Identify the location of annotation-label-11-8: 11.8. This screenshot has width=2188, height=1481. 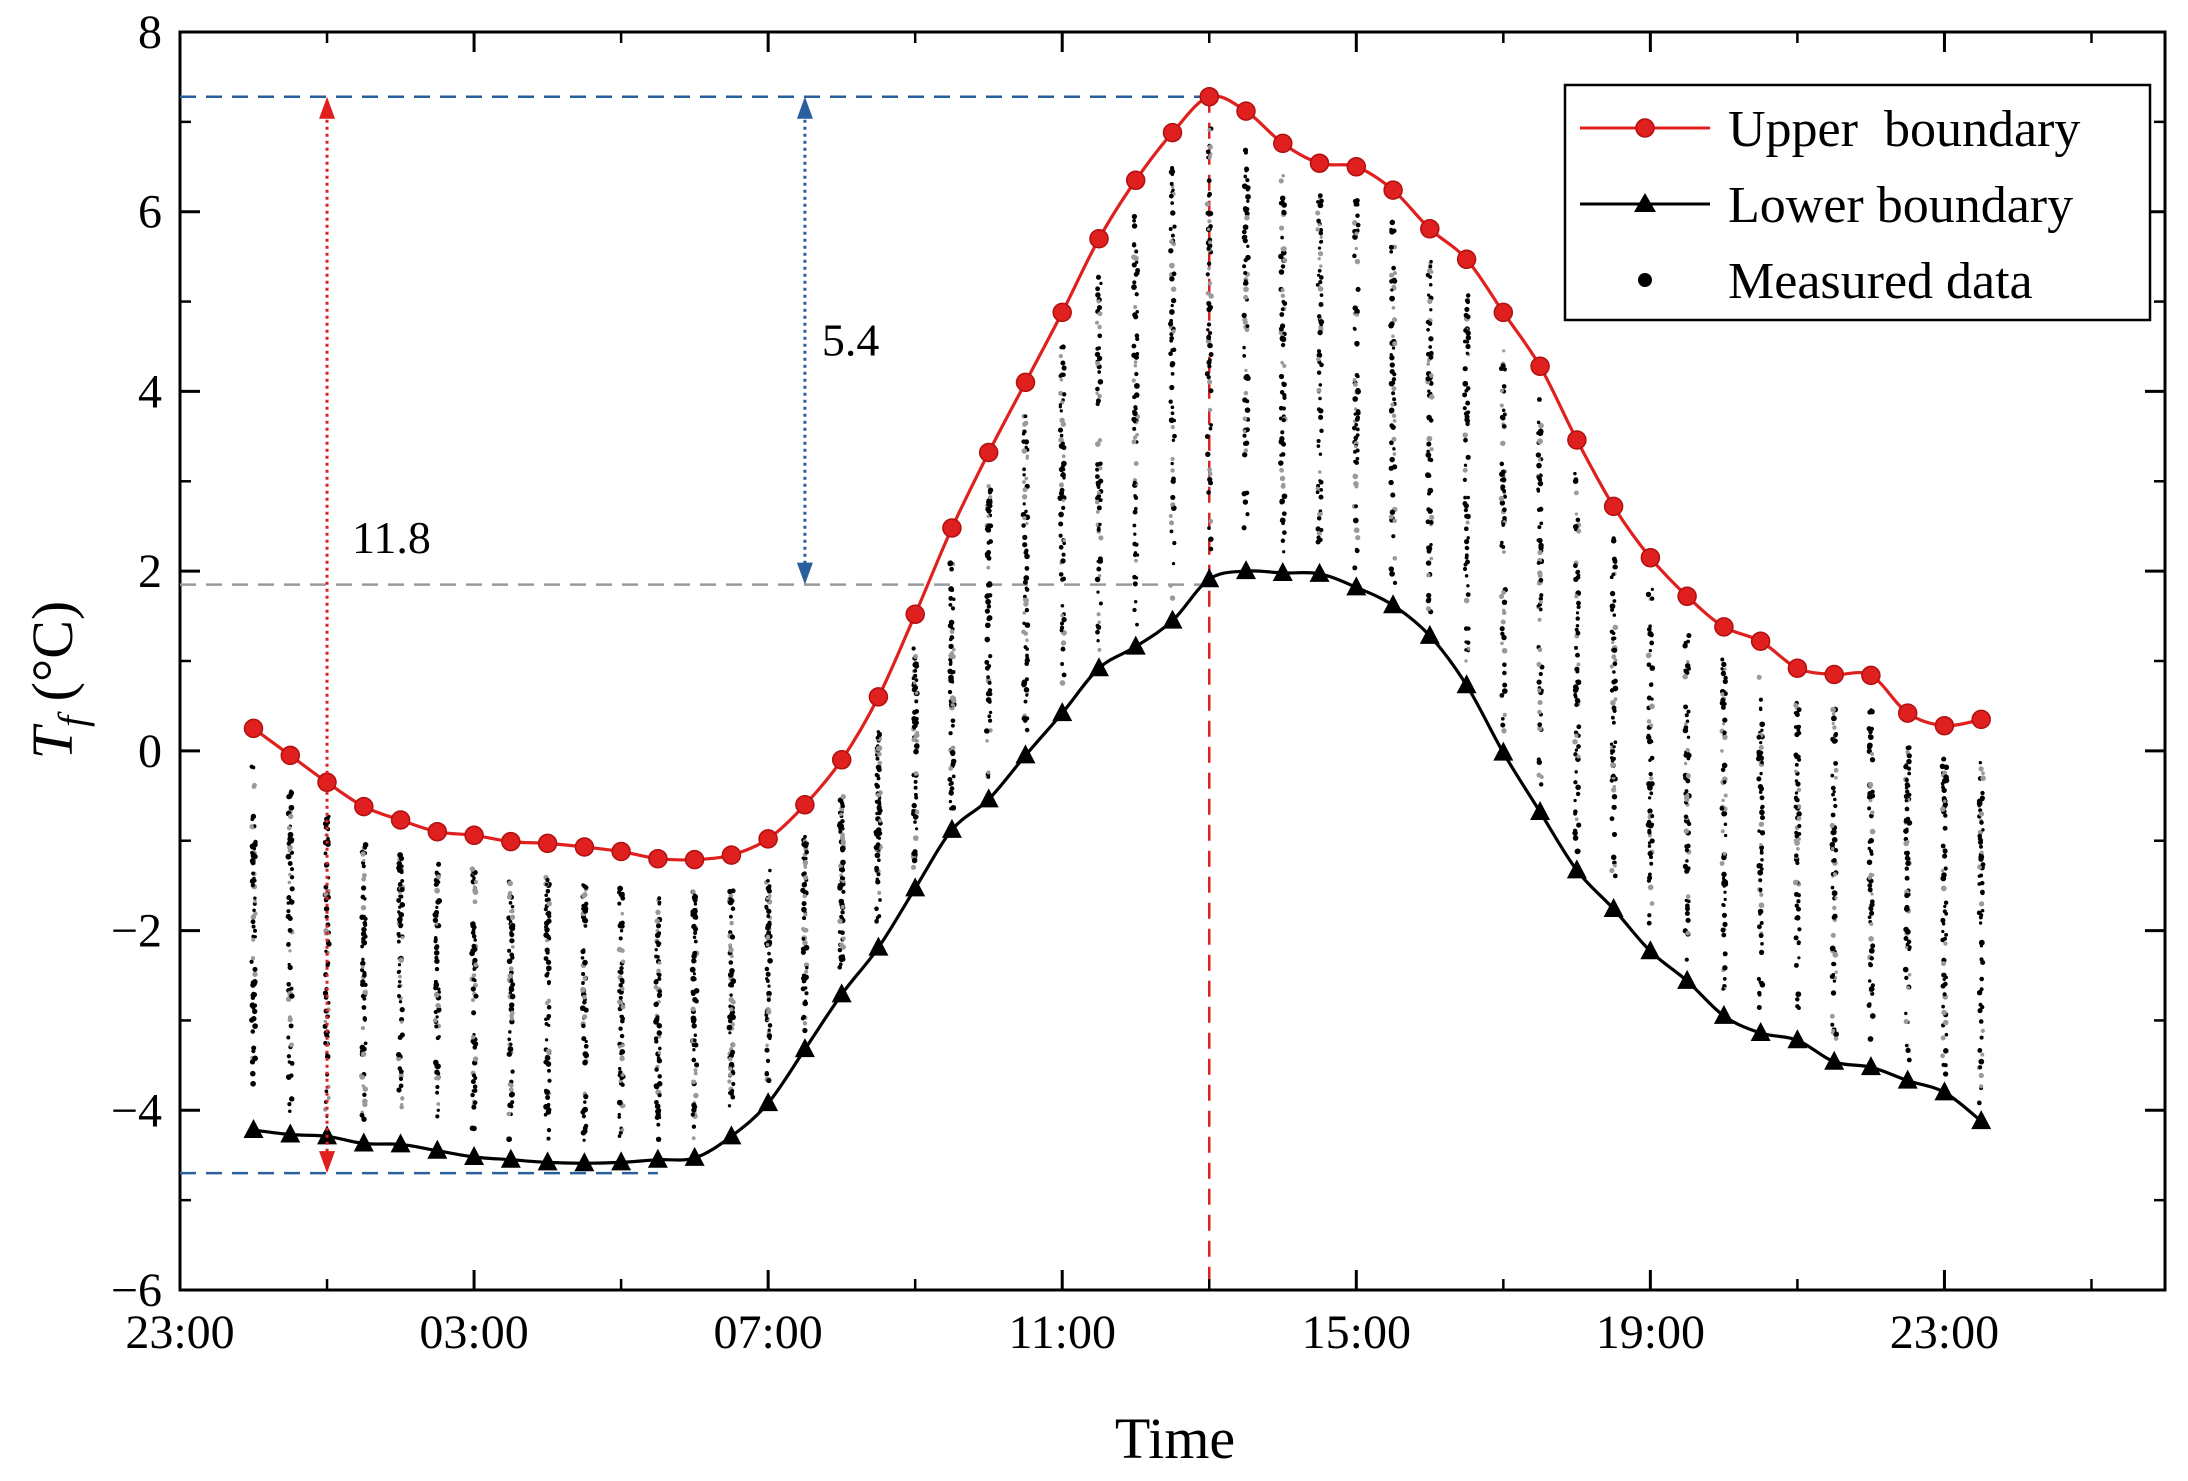
(391, 537).